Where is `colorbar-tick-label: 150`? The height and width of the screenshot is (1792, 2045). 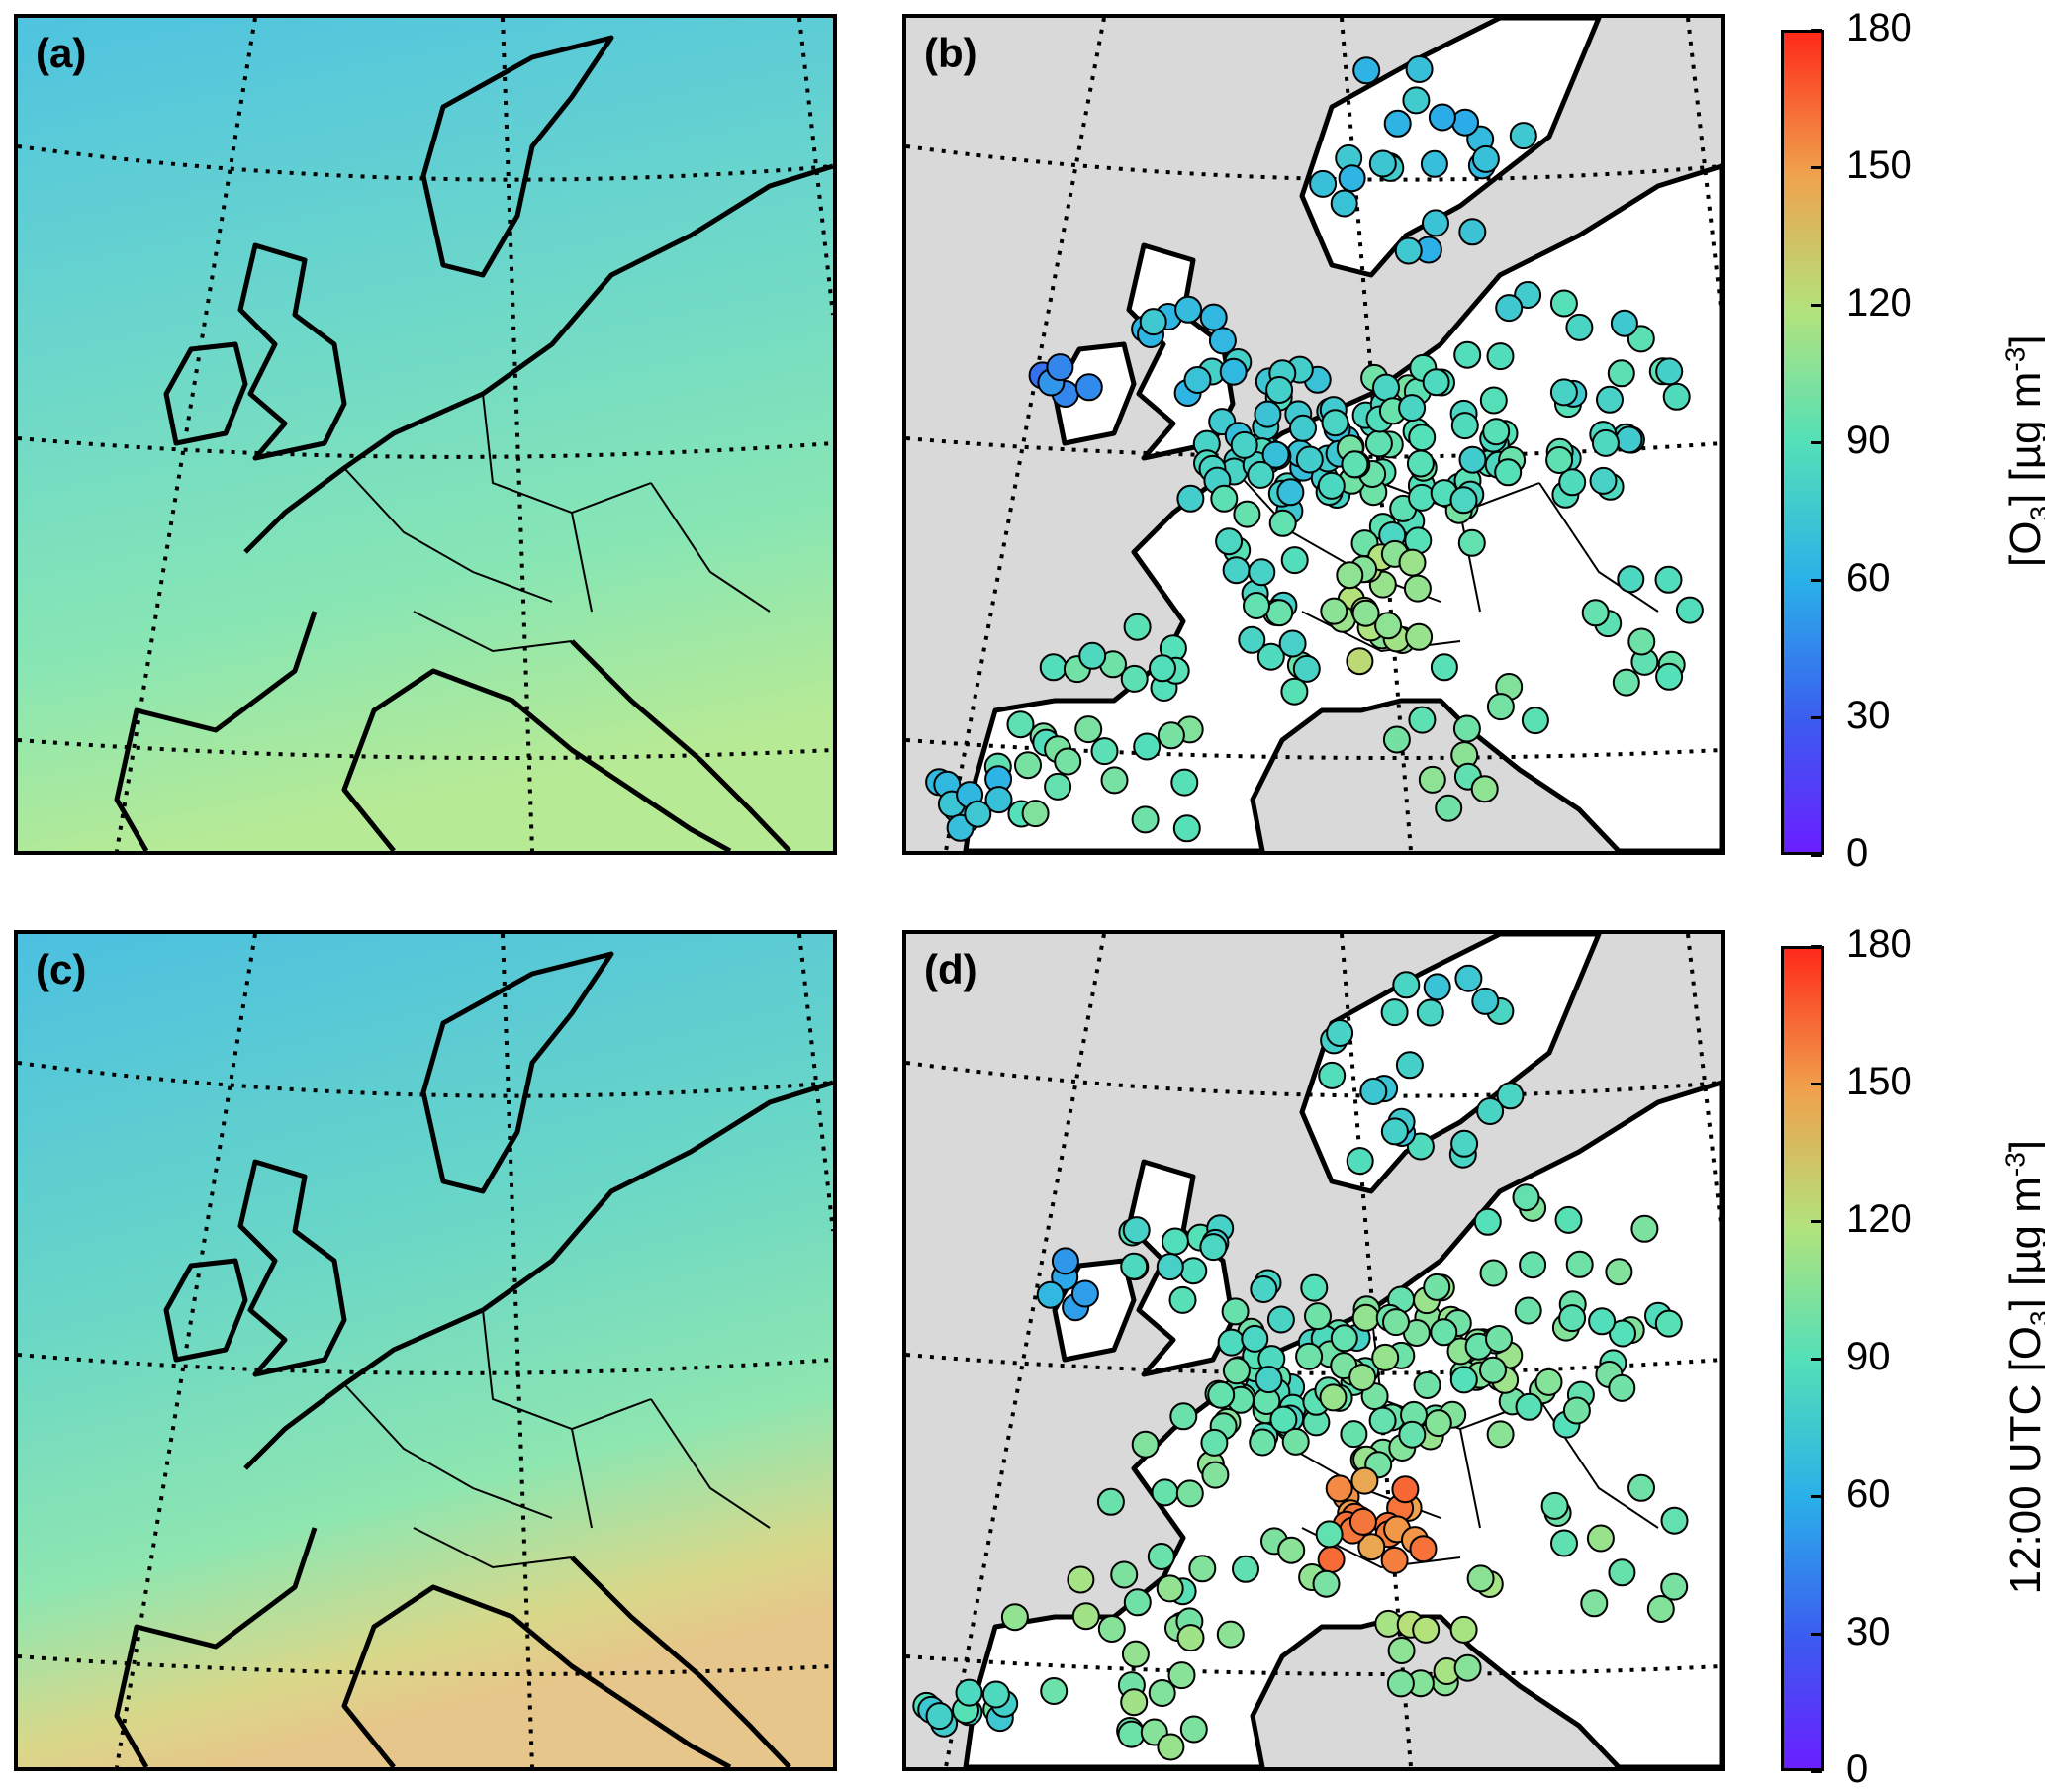 colorbar-tick-label: 150 is located at coordinates (1879, 165).